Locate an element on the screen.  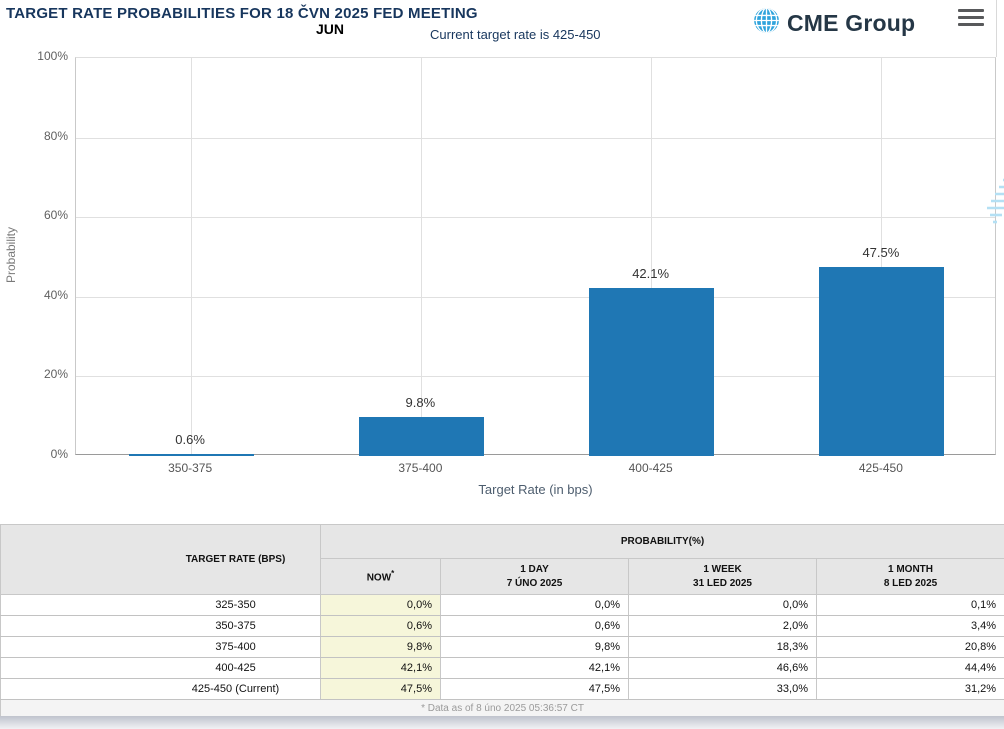
probability-cell: 33,0% is located at coordinates (722, 689).